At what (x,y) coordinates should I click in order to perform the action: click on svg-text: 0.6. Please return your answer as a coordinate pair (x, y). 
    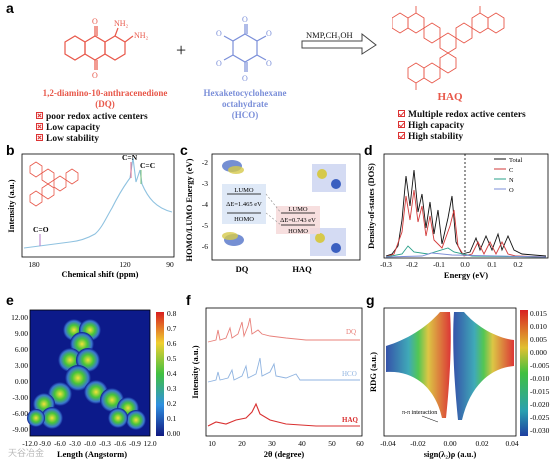
    Looking at the image, I should click on (172, 343).